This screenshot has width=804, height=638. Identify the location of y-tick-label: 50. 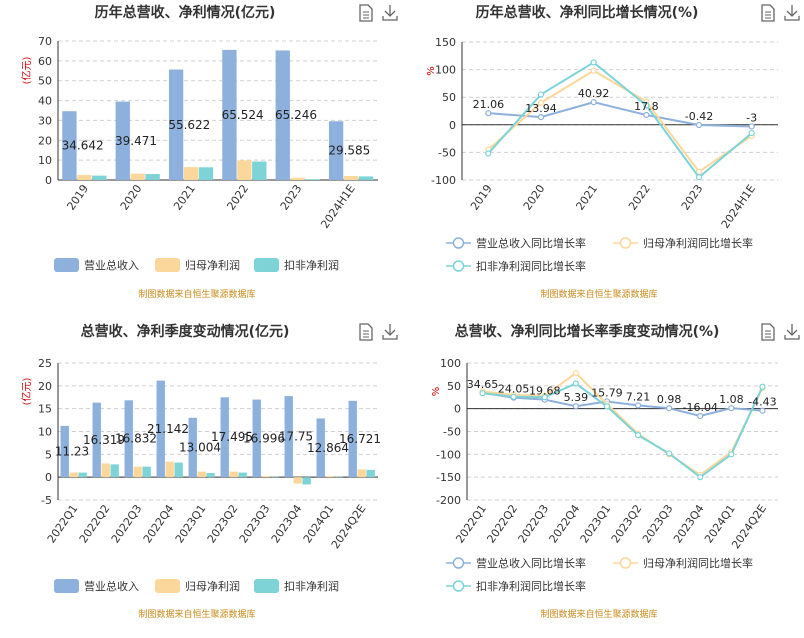
(45, 81).